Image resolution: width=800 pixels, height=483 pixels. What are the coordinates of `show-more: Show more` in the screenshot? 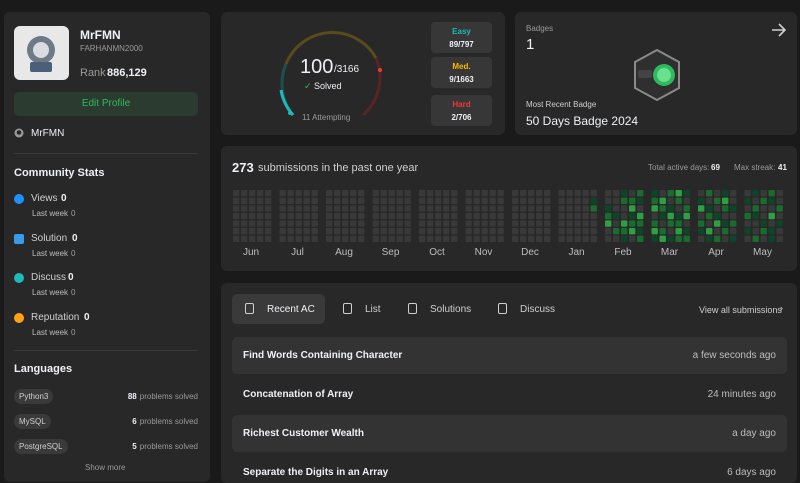 It's located at (105, 467).